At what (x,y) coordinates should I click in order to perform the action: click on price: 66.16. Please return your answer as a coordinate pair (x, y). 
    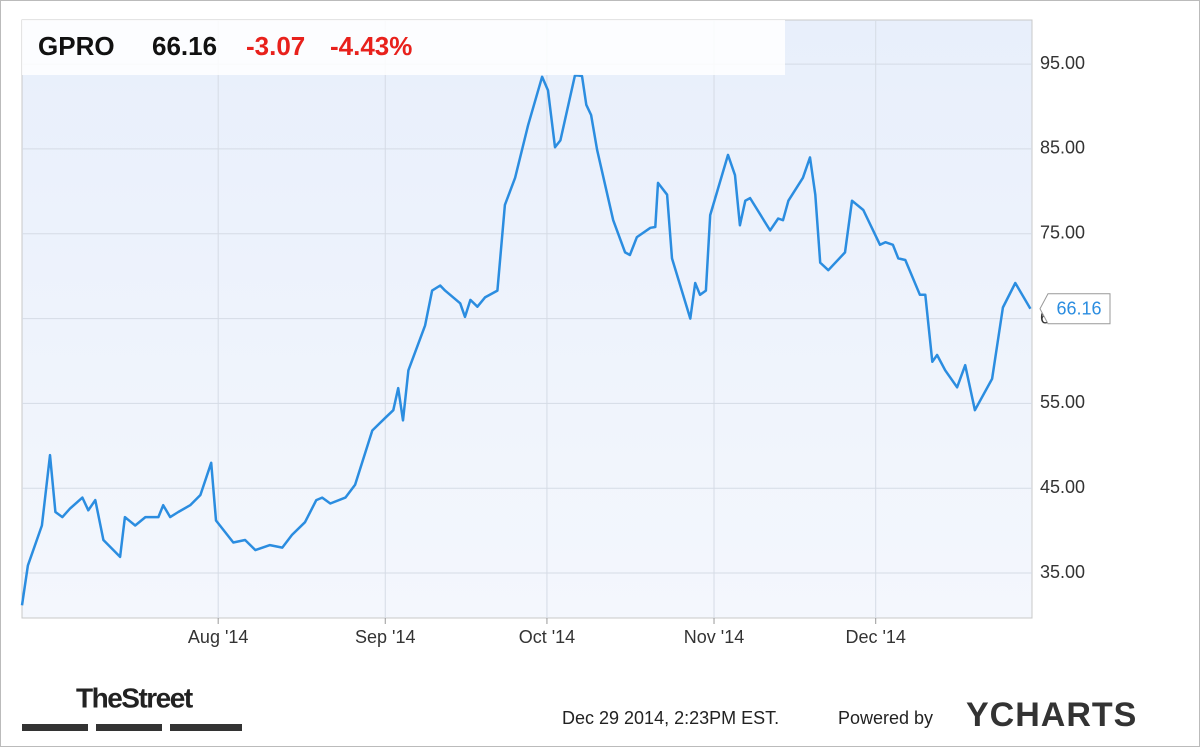
    Looking at the image, I should click on (184, 46).